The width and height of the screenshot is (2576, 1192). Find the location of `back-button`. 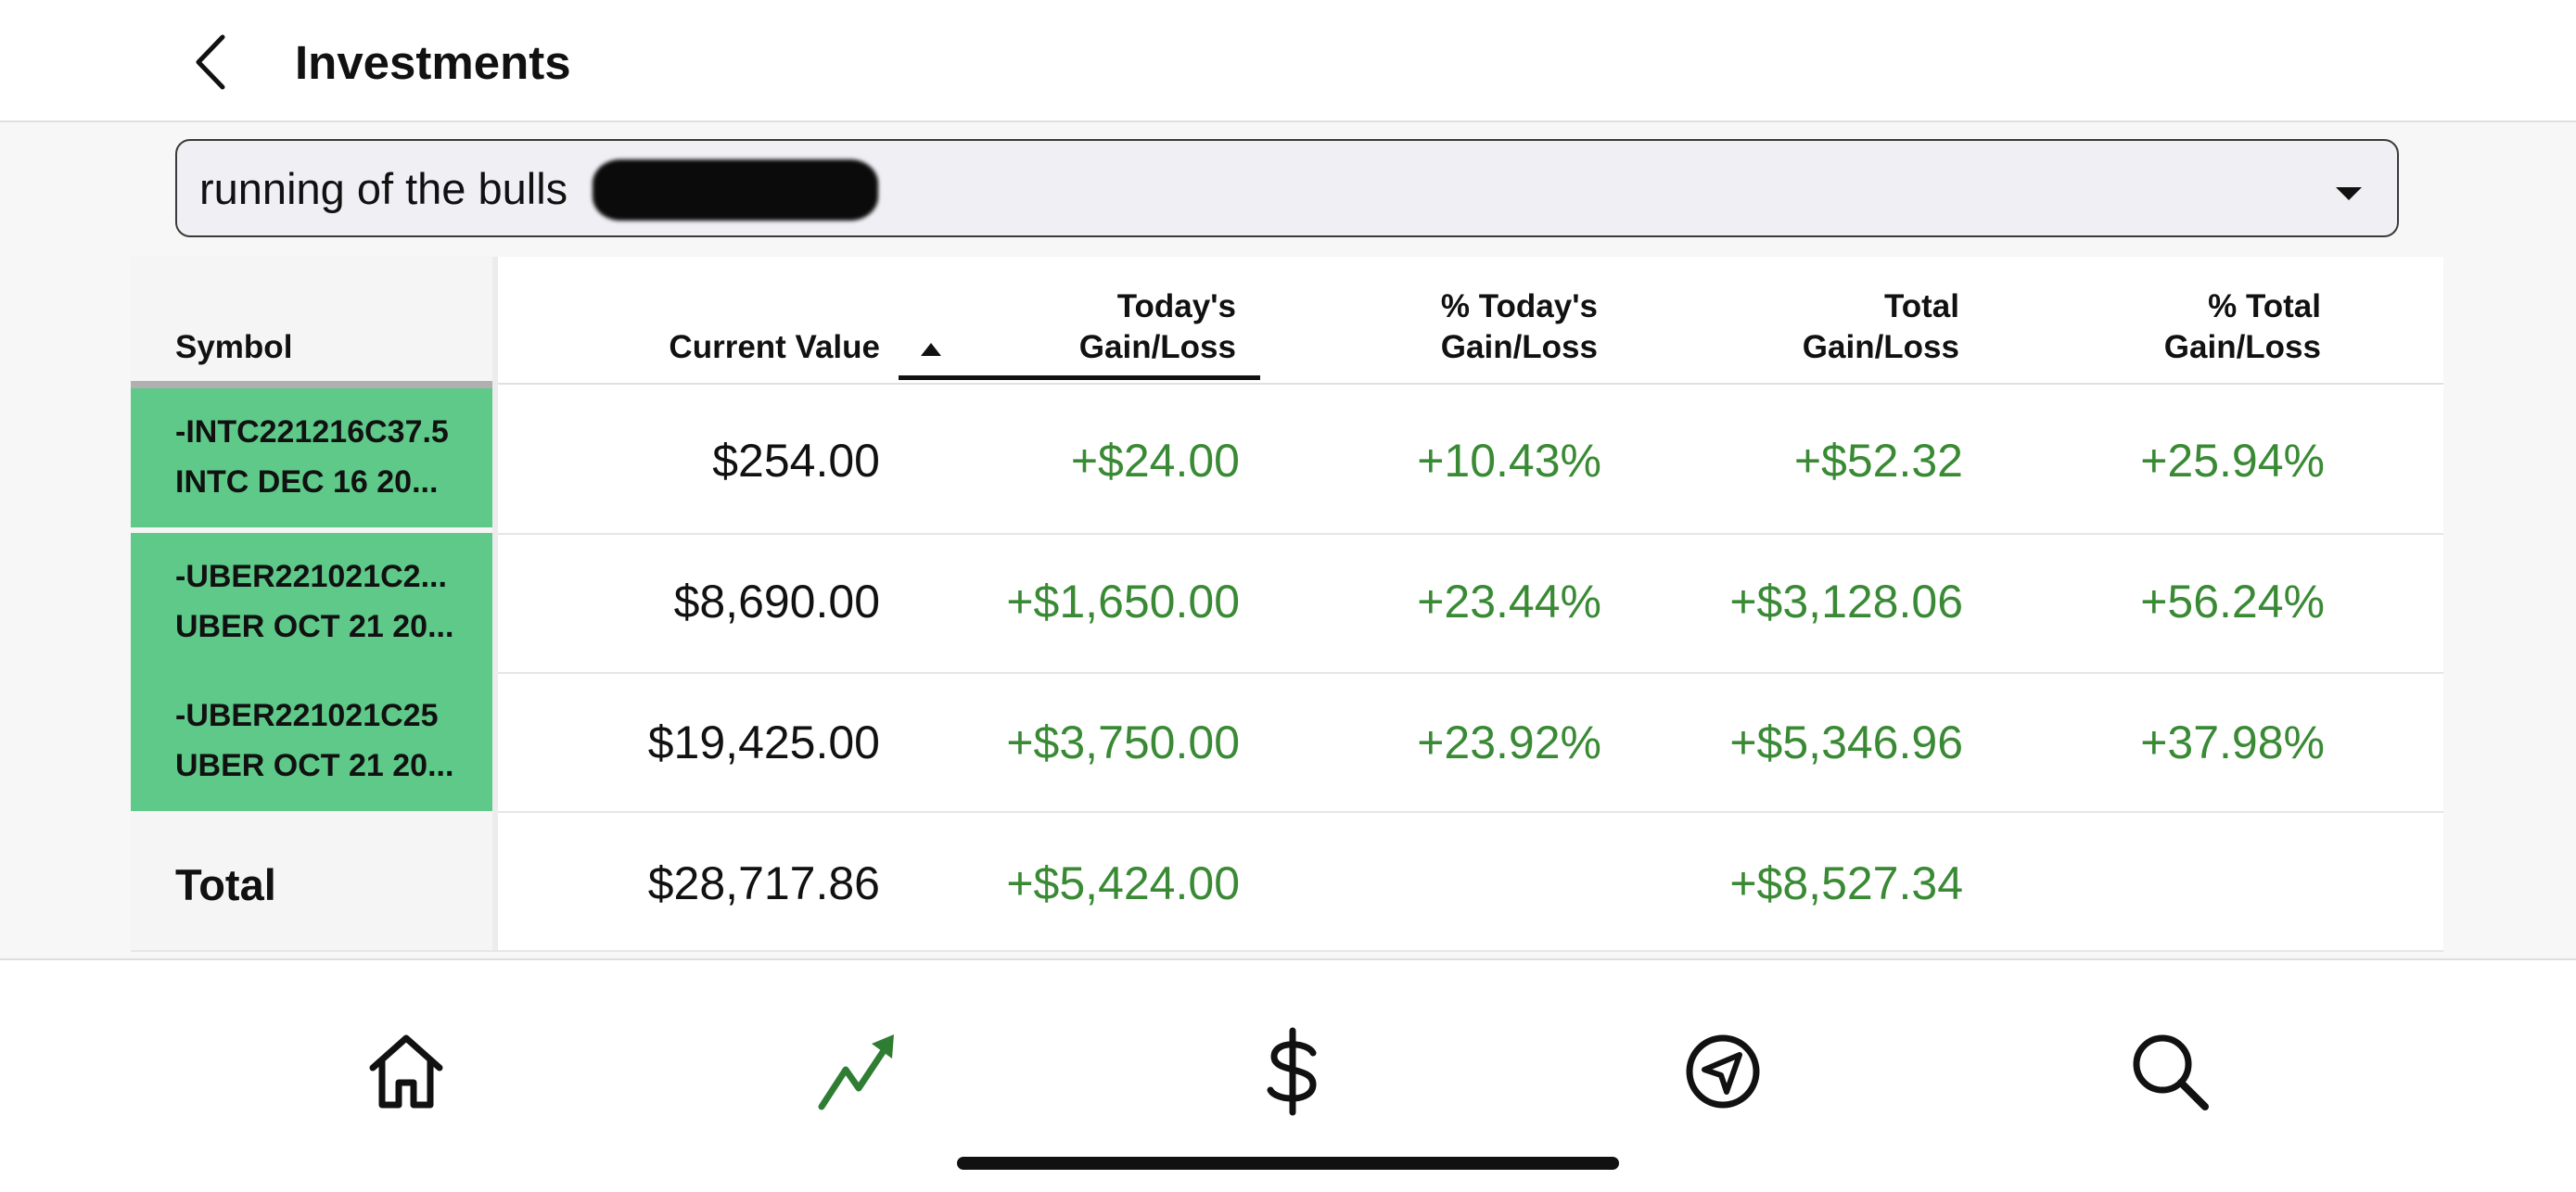

back-button is located at coordinates (213, 63).